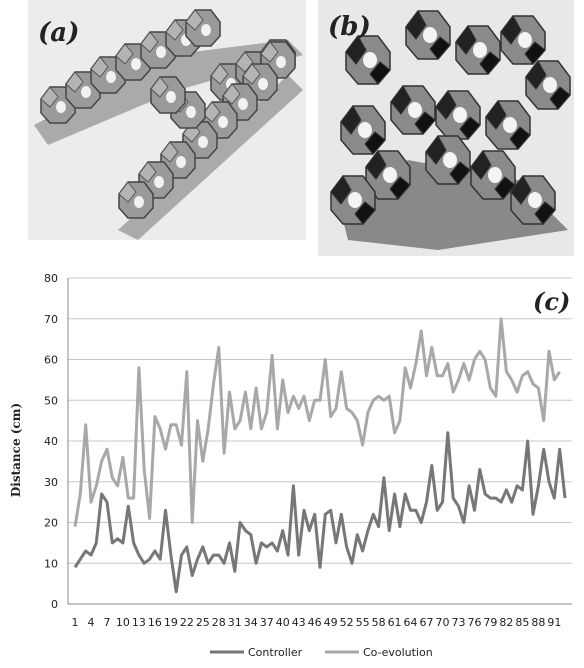 This screenshot has width=584, height=668. What do you see at coordinates (51, 319) in the screenshot?
I see `y-tick-label: 70` at bounding box center [51, 319].